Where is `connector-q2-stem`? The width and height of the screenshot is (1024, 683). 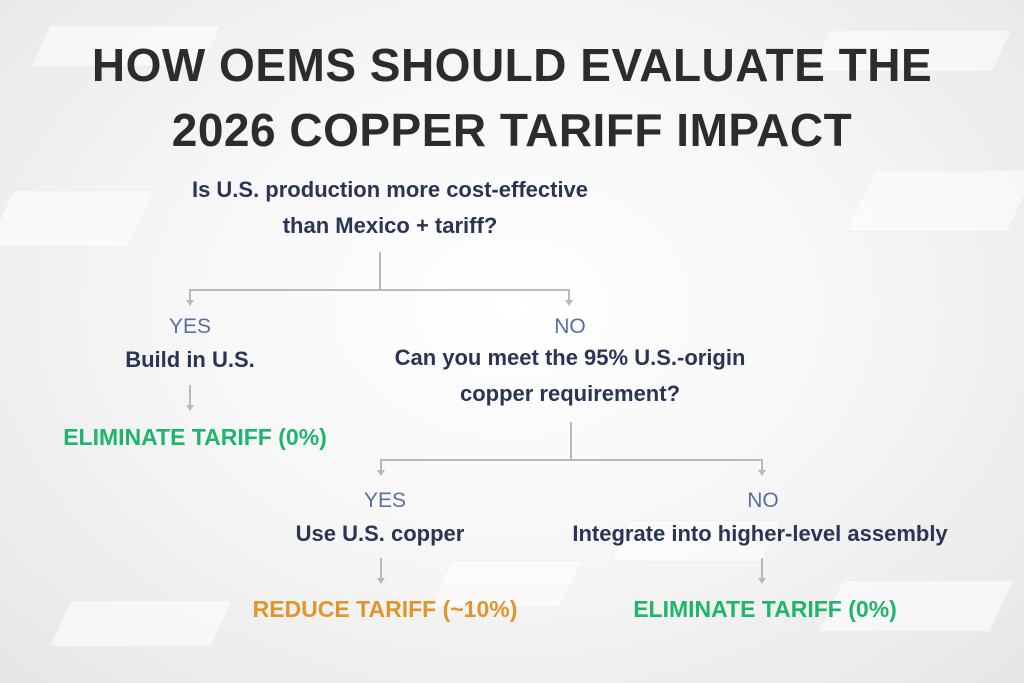
connector-q2-stem is located at coordinates (571, 441).